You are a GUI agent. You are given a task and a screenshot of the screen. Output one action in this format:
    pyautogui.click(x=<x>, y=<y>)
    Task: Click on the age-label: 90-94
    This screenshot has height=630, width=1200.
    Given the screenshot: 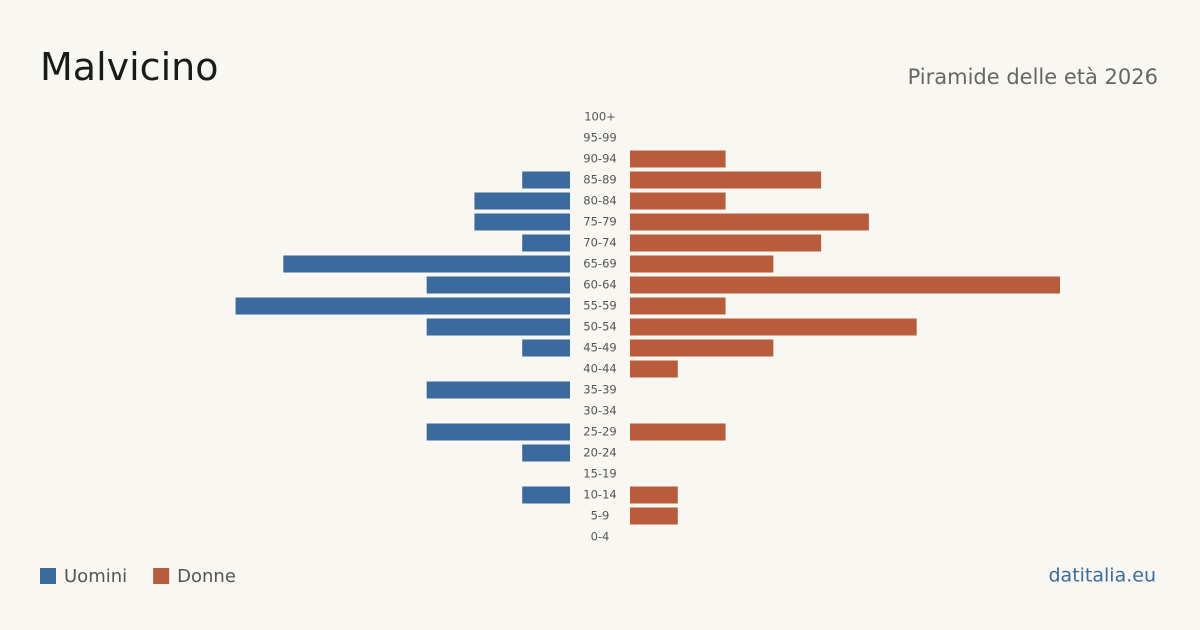 What is the action you would take?
    pyautogui.click(x=599, y=159)
    